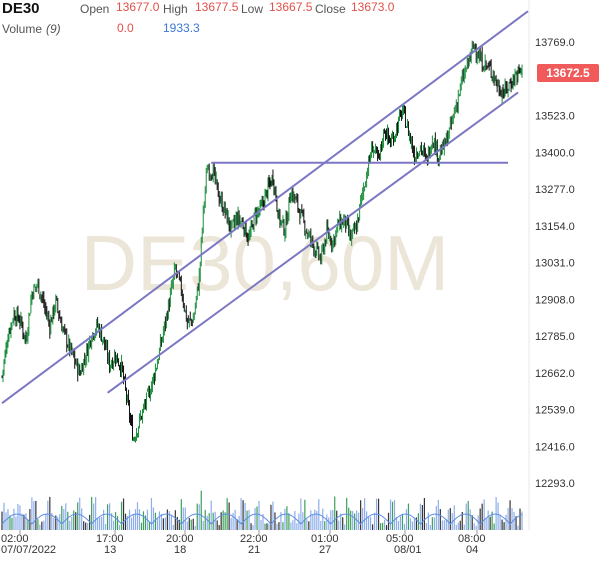 The width and height of the screenshot is (600, 563). What do you see at coordinates (262, 510) in the screenshot?
I see `volume-bars` at bounding box center [262, 510].